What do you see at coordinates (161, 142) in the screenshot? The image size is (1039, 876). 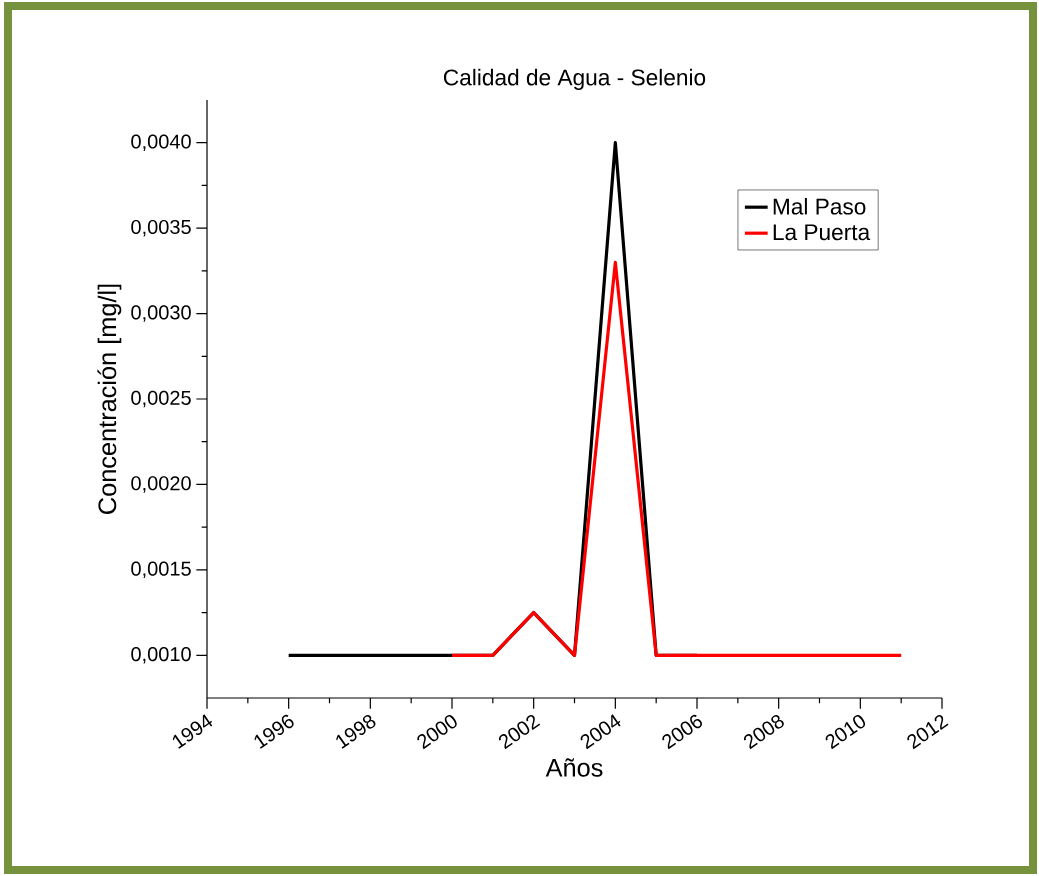 I see `y-tick-label: 0,0040` at bounding box center [161, 142].